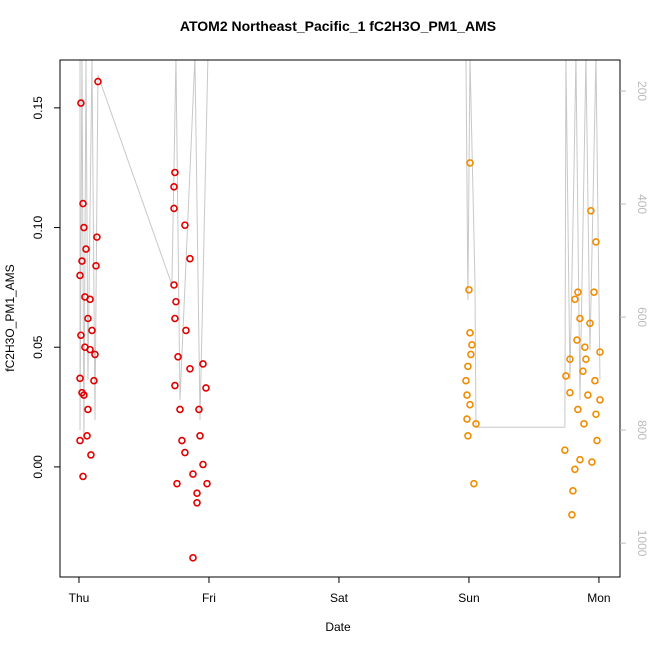 This screenshot has width=650, height=650. What do you see at coordinates (642, 204) in the screenshot?
I see `y2-tick-label: 400` at bounding box center [642, 204].